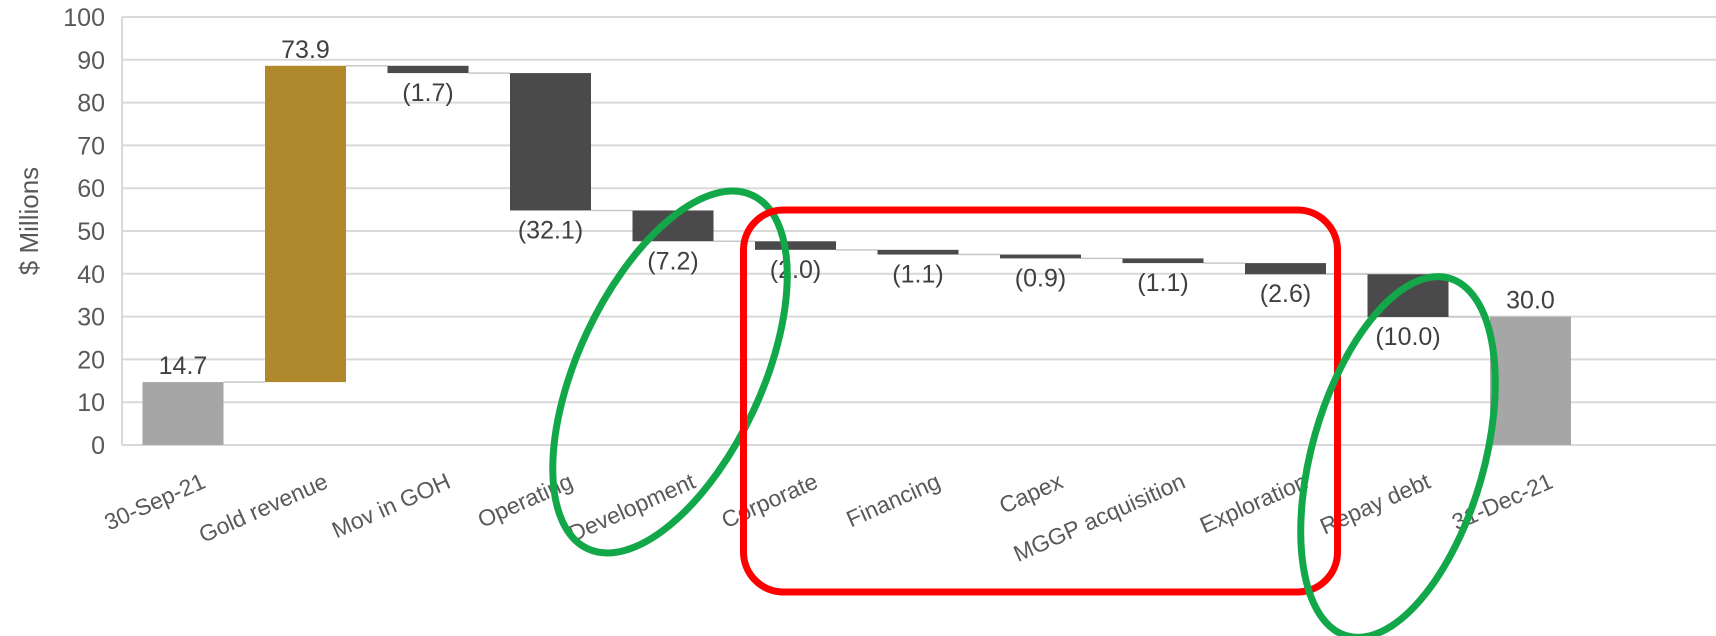 This screenshot has width=1716, height=636. Describe the element at coordinates (918, 252) in the screenshot. I see `bar-financing` at that location.